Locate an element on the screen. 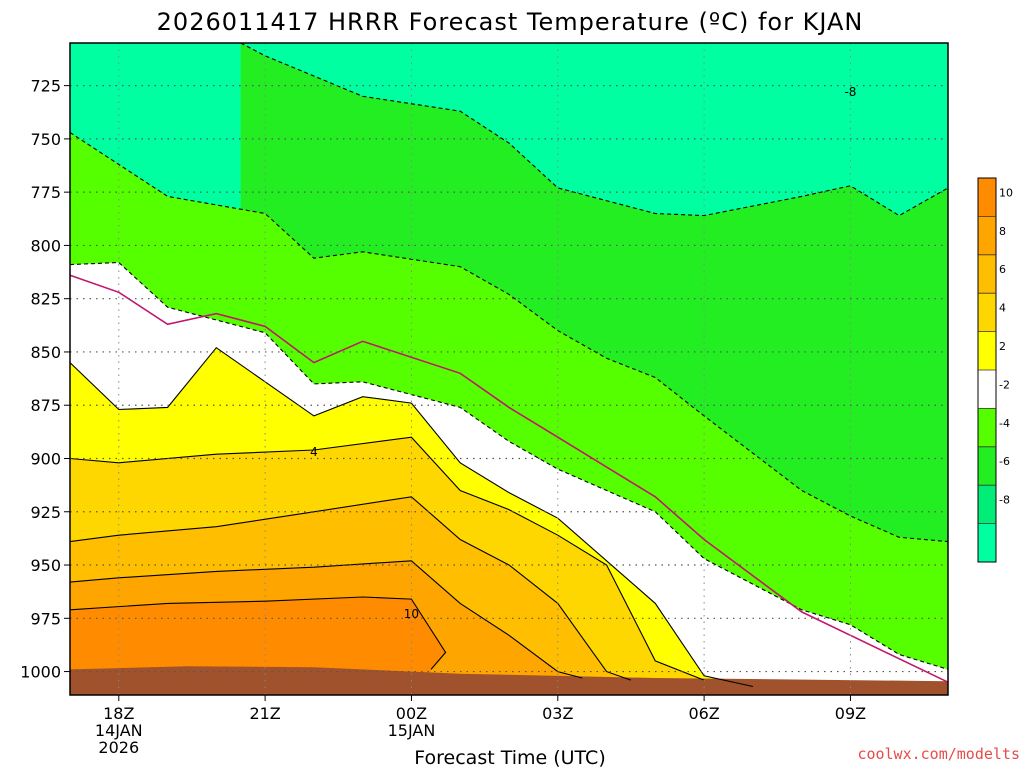 The image size is (1024, 768). colorbar-tick-label: -2 is located at coordinates (1004, 384).